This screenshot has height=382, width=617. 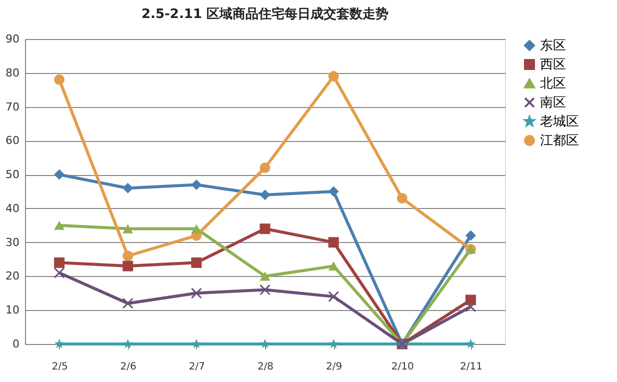 I want to click on y-tick-label: 80, so click(x=13, y=73).